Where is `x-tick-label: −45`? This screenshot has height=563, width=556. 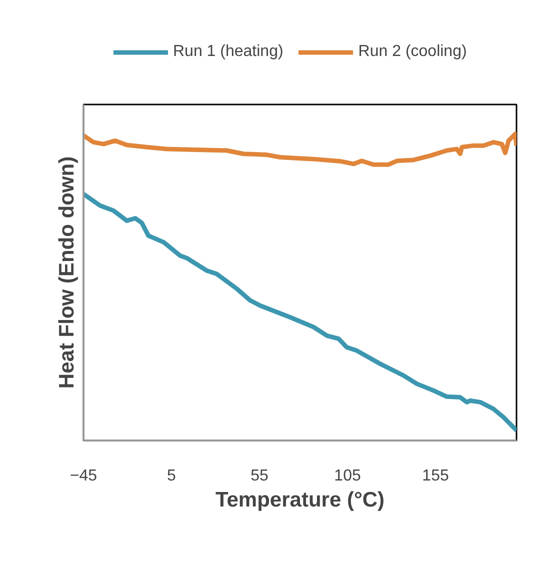 x-tick-label: −45 is located at coordinates (84, 476).